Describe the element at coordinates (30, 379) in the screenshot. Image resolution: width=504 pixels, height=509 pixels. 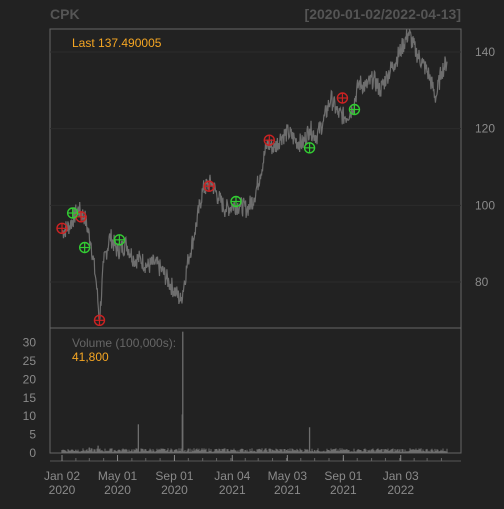
I see `volume-y-tick-label: 20` at that location.